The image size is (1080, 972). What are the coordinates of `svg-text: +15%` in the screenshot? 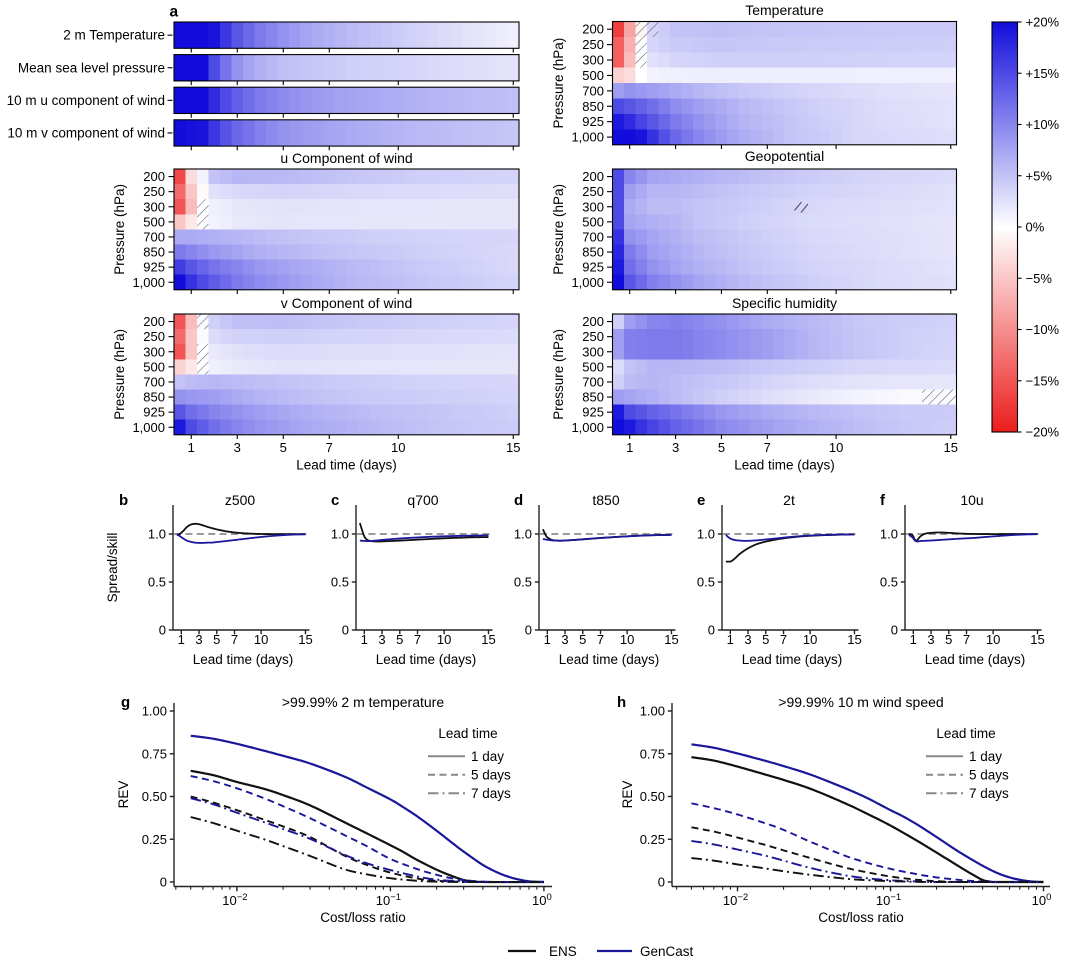 It's located at (1043, 73).